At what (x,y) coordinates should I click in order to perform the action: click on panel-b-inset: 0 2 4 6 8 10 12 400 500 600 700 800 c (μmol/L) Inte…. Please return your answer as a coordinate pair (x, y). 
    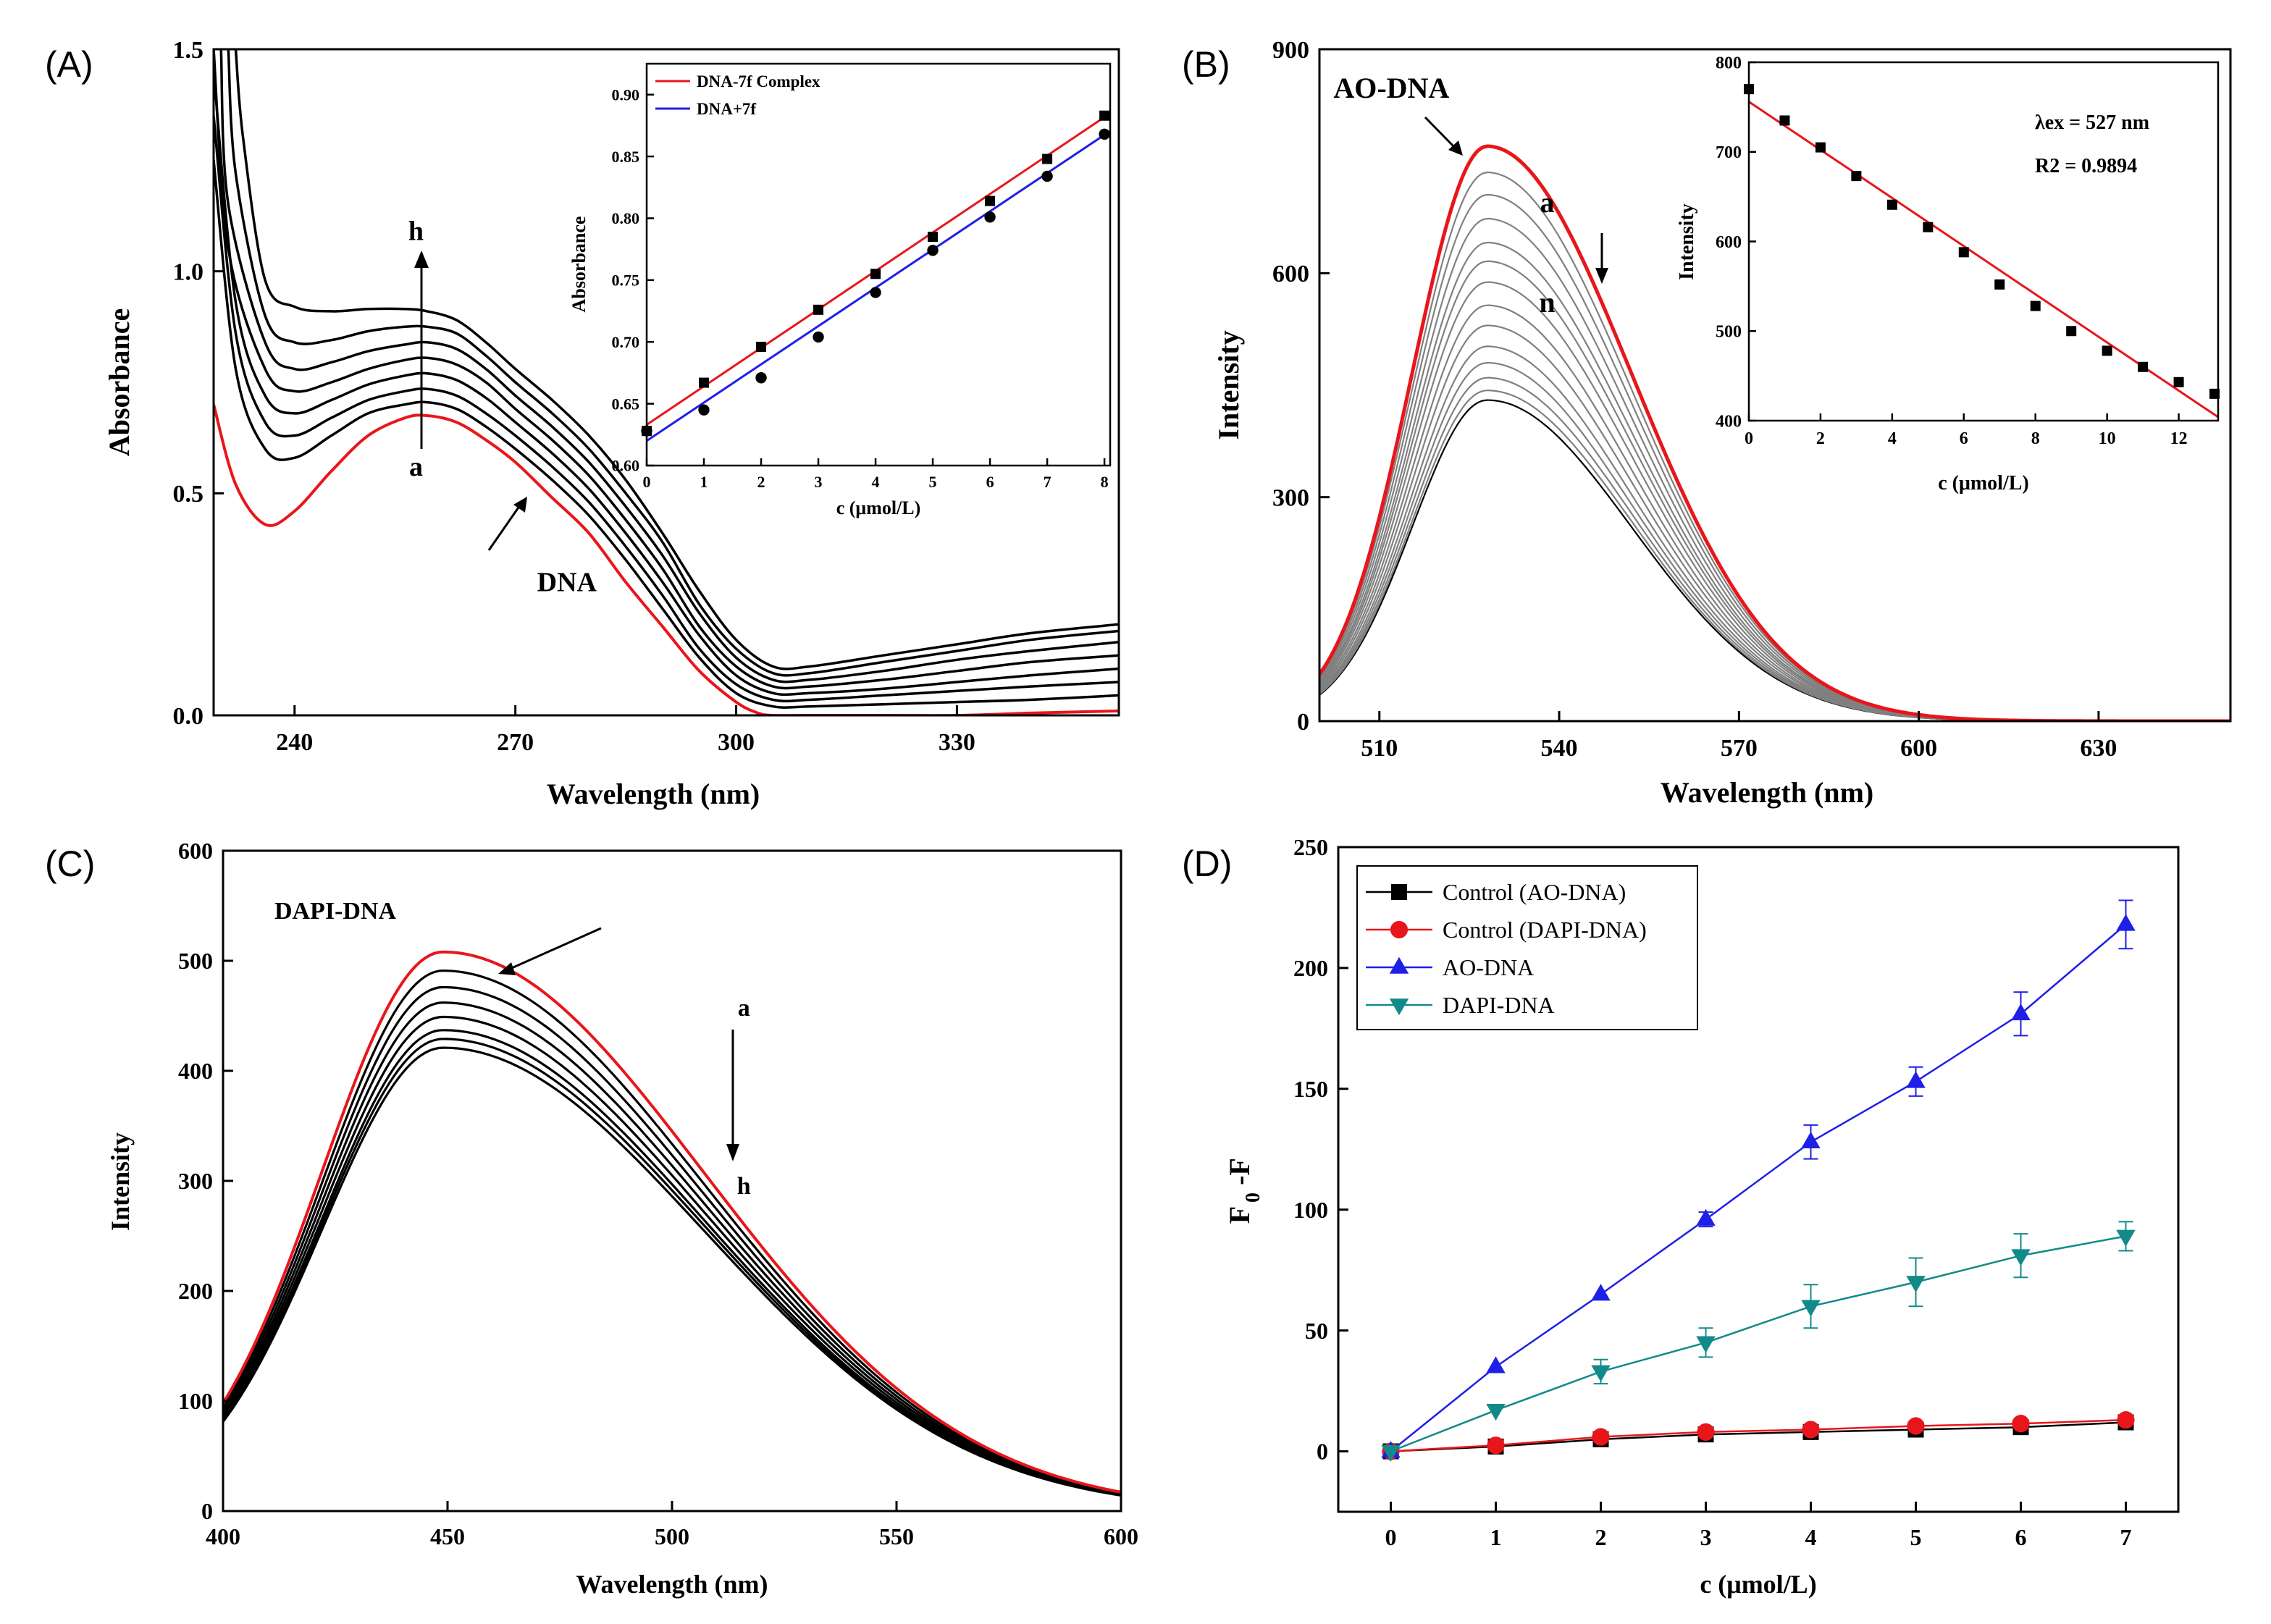
    Looking at the image, I should click on (1948, 274).